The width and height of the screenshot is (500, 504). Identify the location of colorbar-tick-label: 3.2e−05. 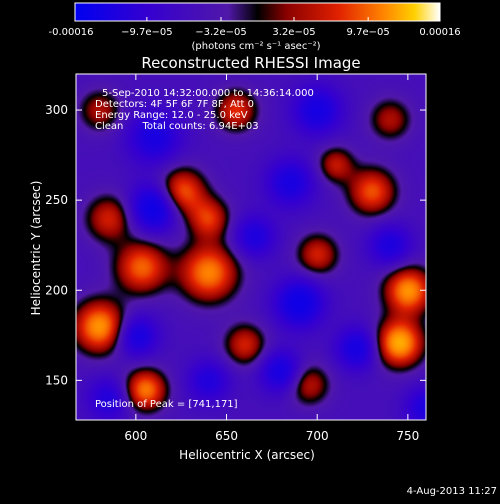
(293, 32).